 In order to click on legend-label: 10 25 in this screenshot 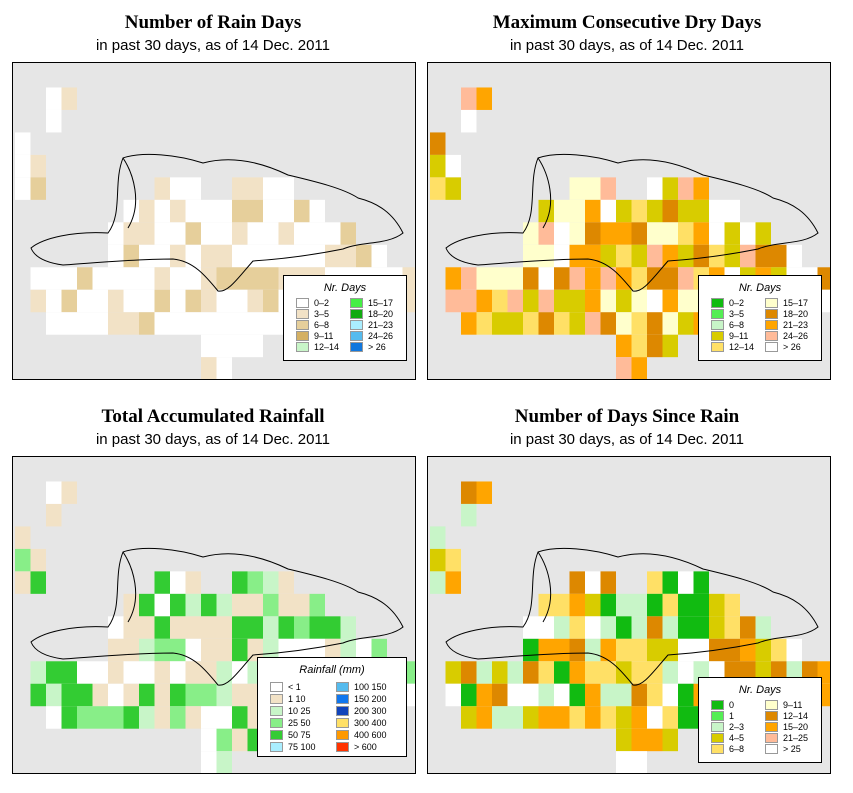, I will do `click(299, 711)`.